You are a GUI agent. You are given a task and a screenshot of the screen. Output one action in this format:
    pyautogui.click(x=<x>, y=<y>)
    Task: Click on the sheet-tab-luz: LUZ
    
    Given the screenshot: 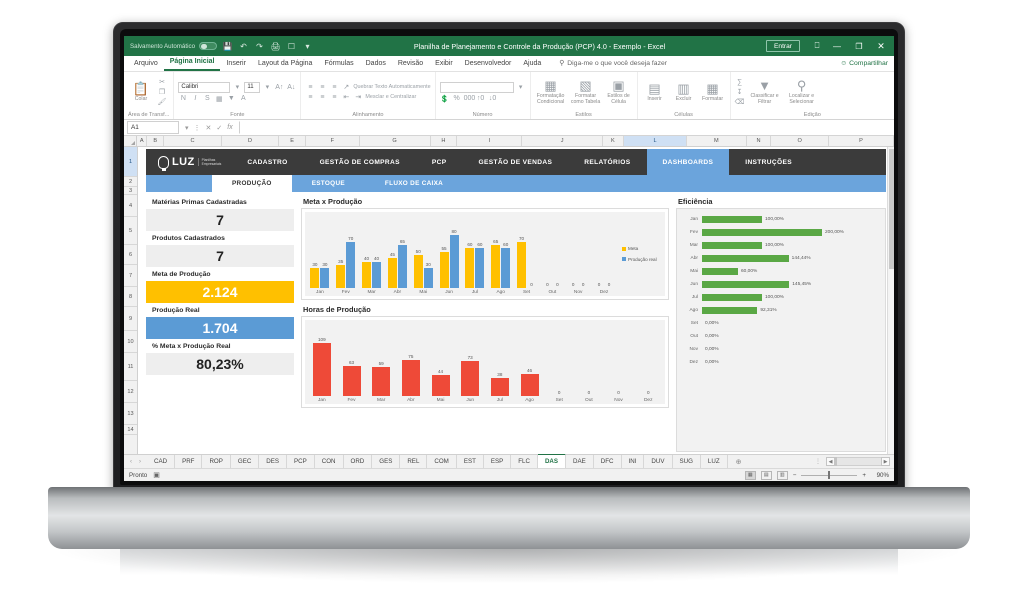 What is the action you would take?
    pyautogui.click(x=714, y=461)
    